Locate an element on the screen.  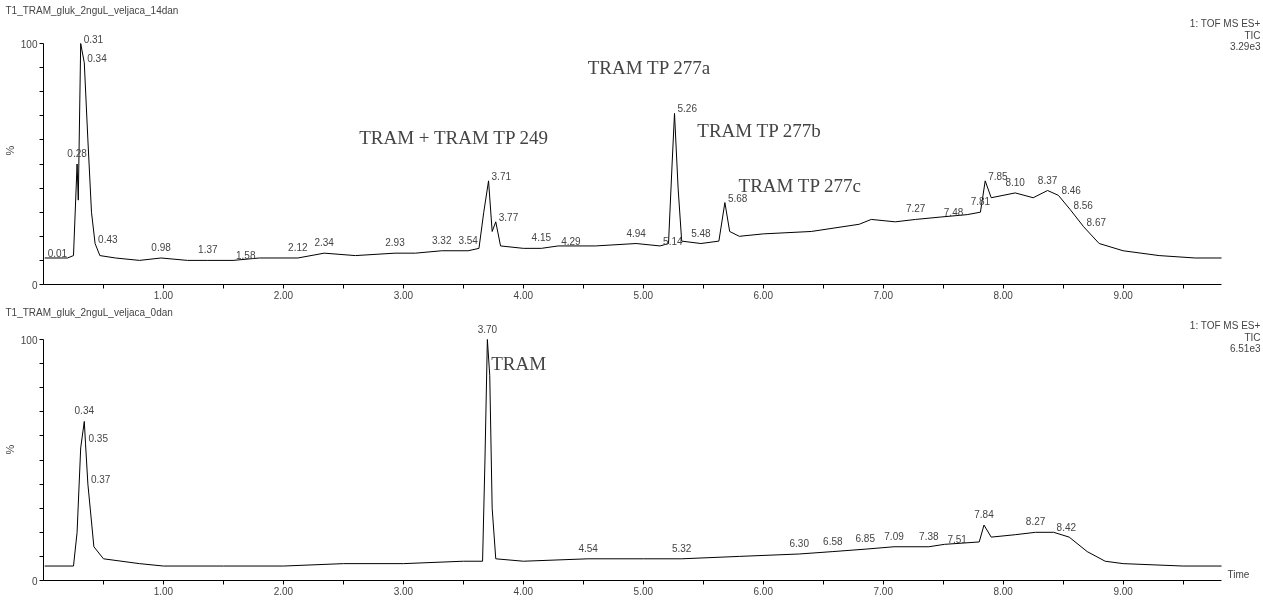
annotation: 0.98 is located at coordinates (161, 247).